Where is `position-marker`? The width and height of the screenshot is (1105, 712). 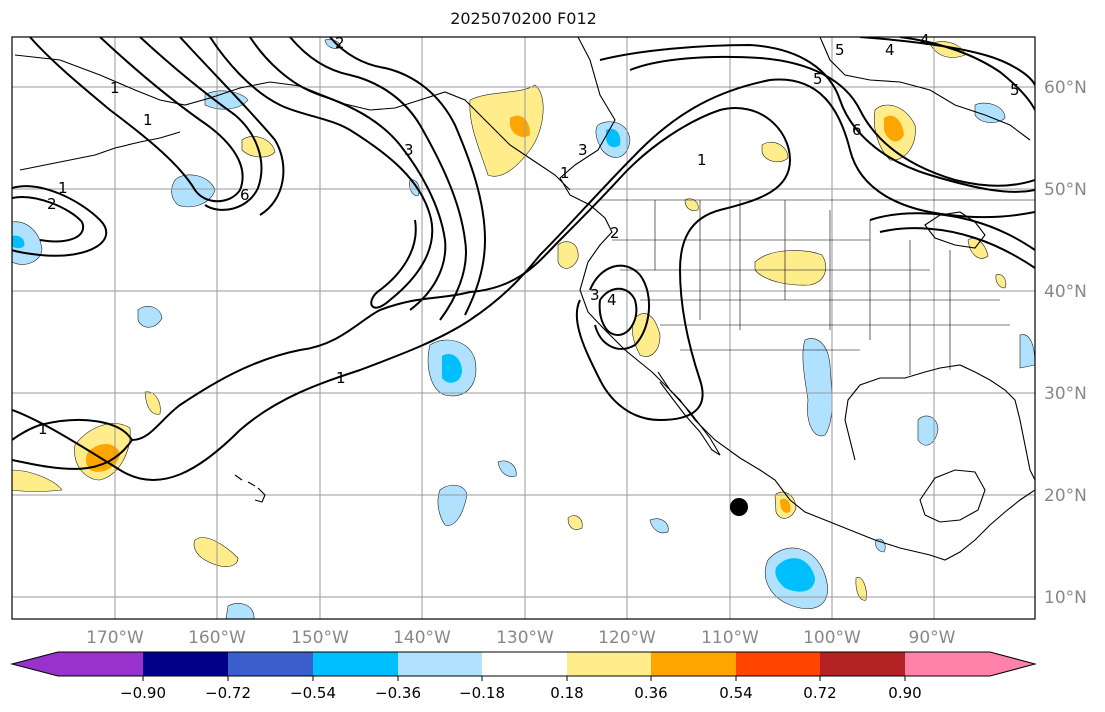 position-marker is located at coordinates (739, 507).